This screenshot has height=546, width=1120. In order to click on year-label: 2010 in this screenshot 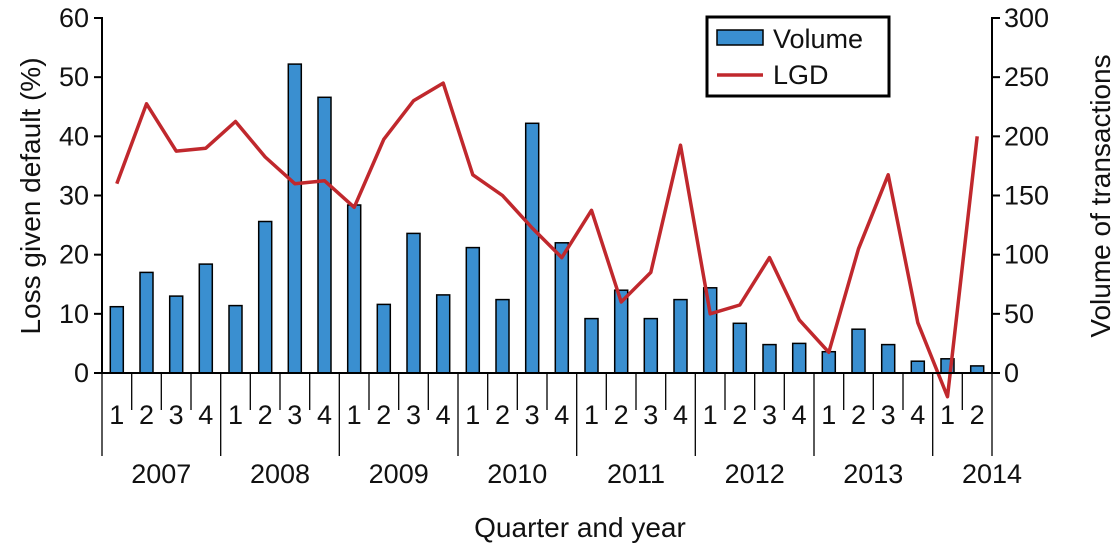, I will do `click(517, 474)`.